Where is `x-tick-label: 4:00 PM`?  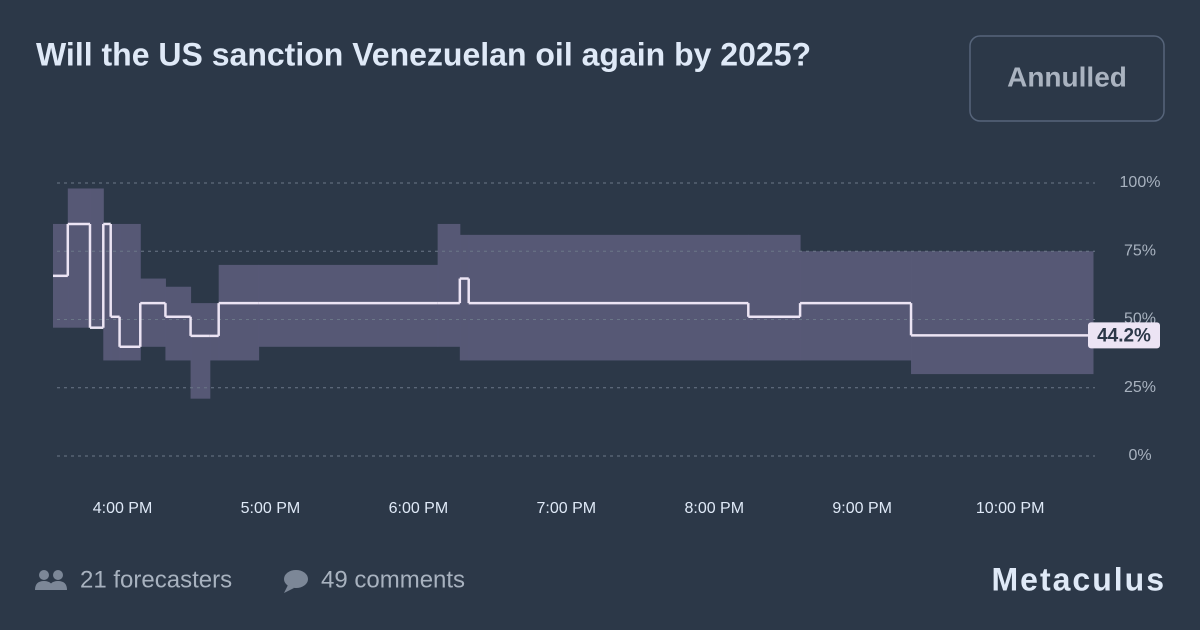
x-tick-label: 4:00 PM is located at coordinates (123, 508).